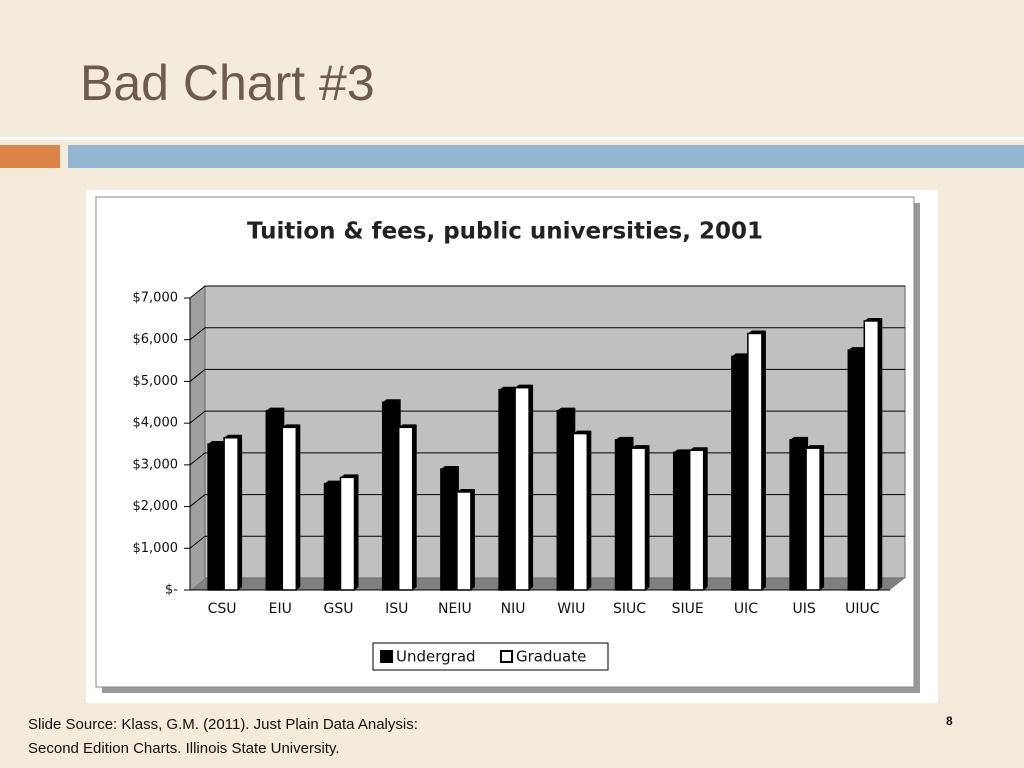  I want to click on x-tick-label: NIU, so click(513, 609).